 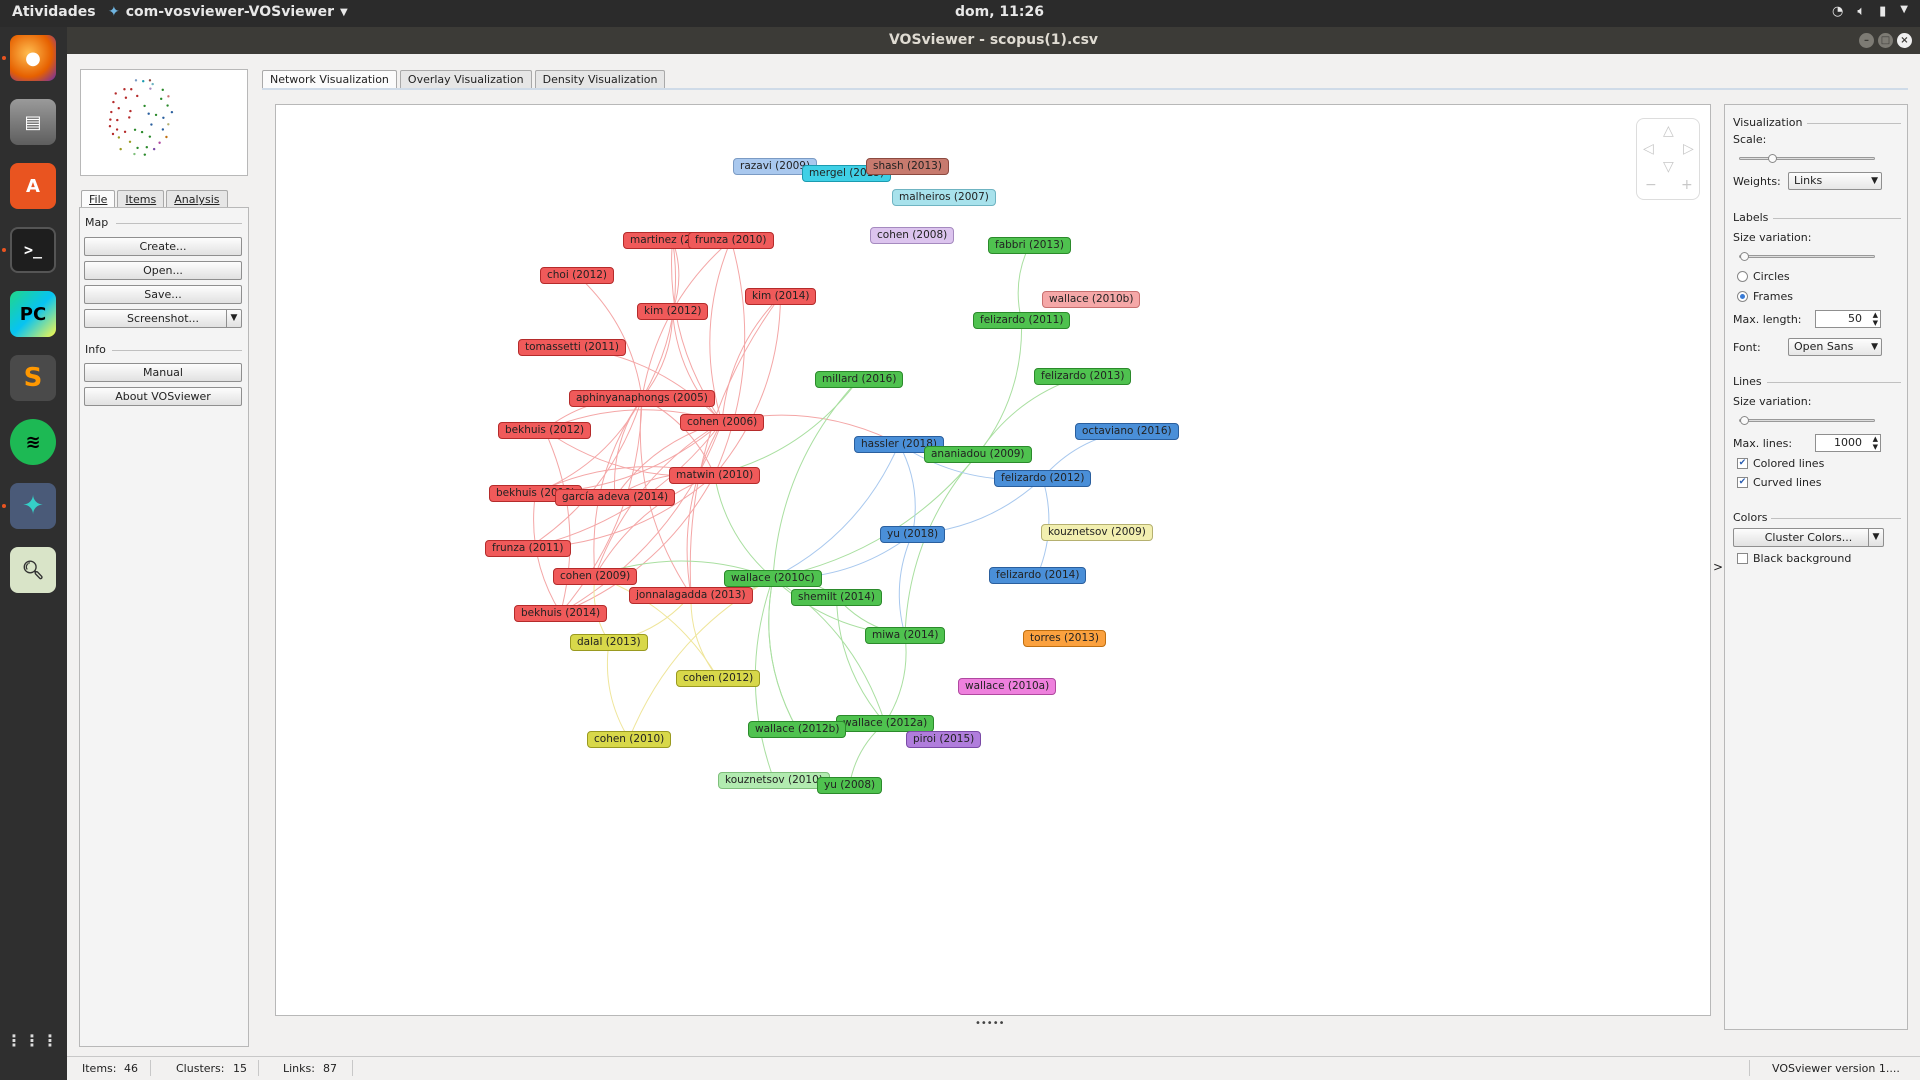 What do you see at coordinates (775, 166) in the screenshot?
I see `network-node-razavi2009: razavi (2009)` at bounding box center [775, 166].